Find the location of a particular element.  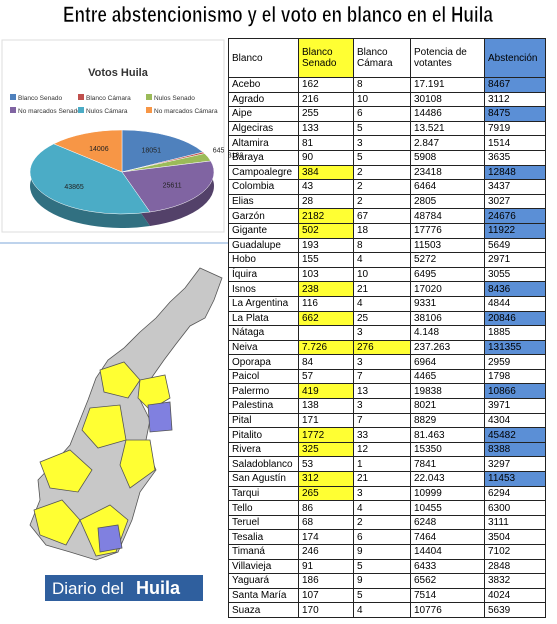

header-cell: Potencia de votantes is located at coordinates (447, 58).